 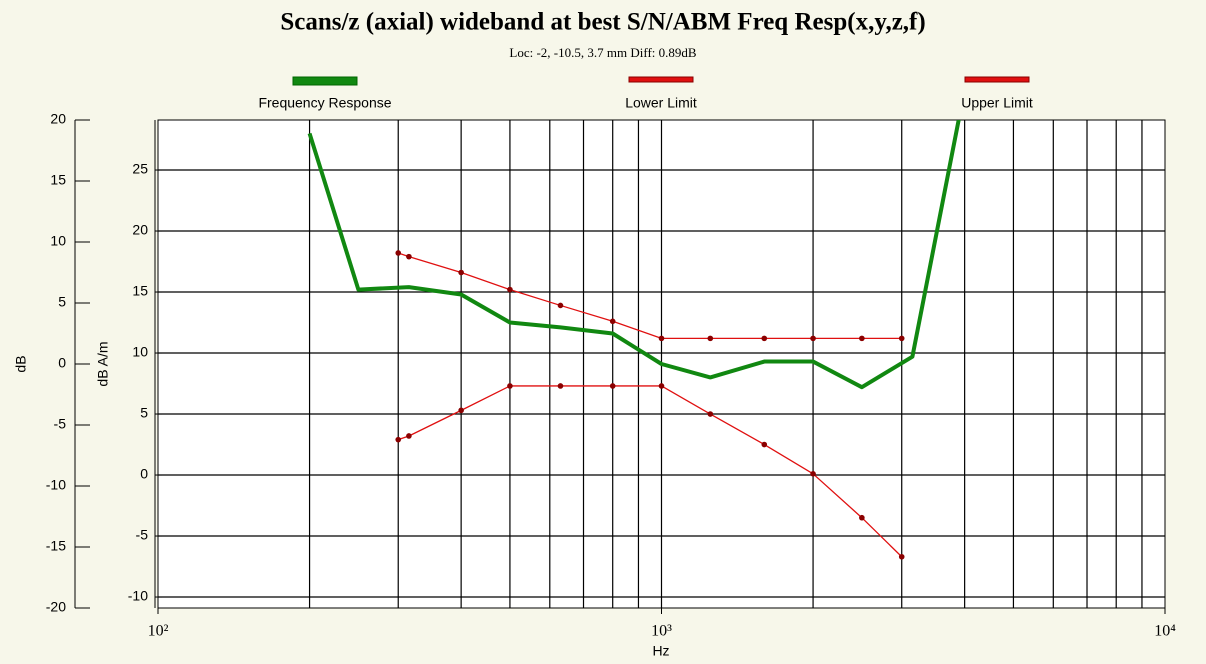 I want to click on legend-label: Frequency Response, so click(x=324, y=103).